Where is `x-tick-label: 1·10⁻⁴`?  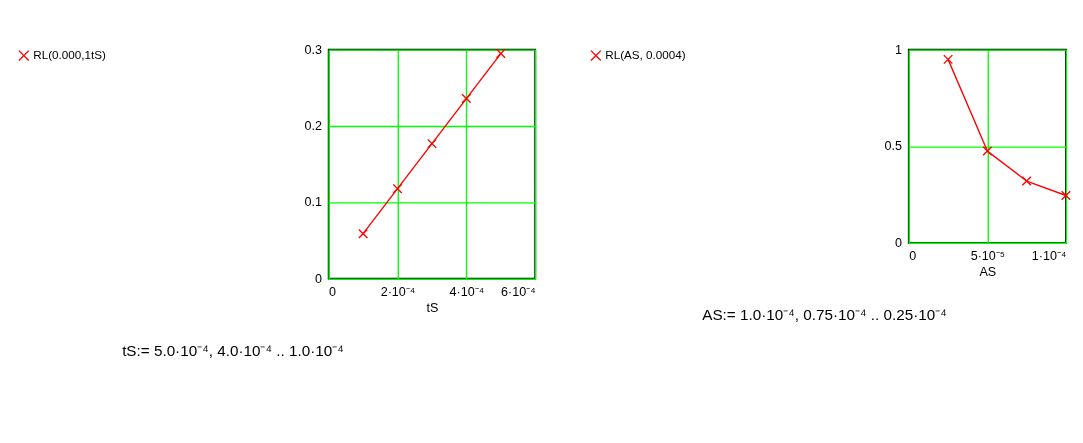
x-tick-label: 1·10⁻⁴ is located at coordinates (1049, 256).